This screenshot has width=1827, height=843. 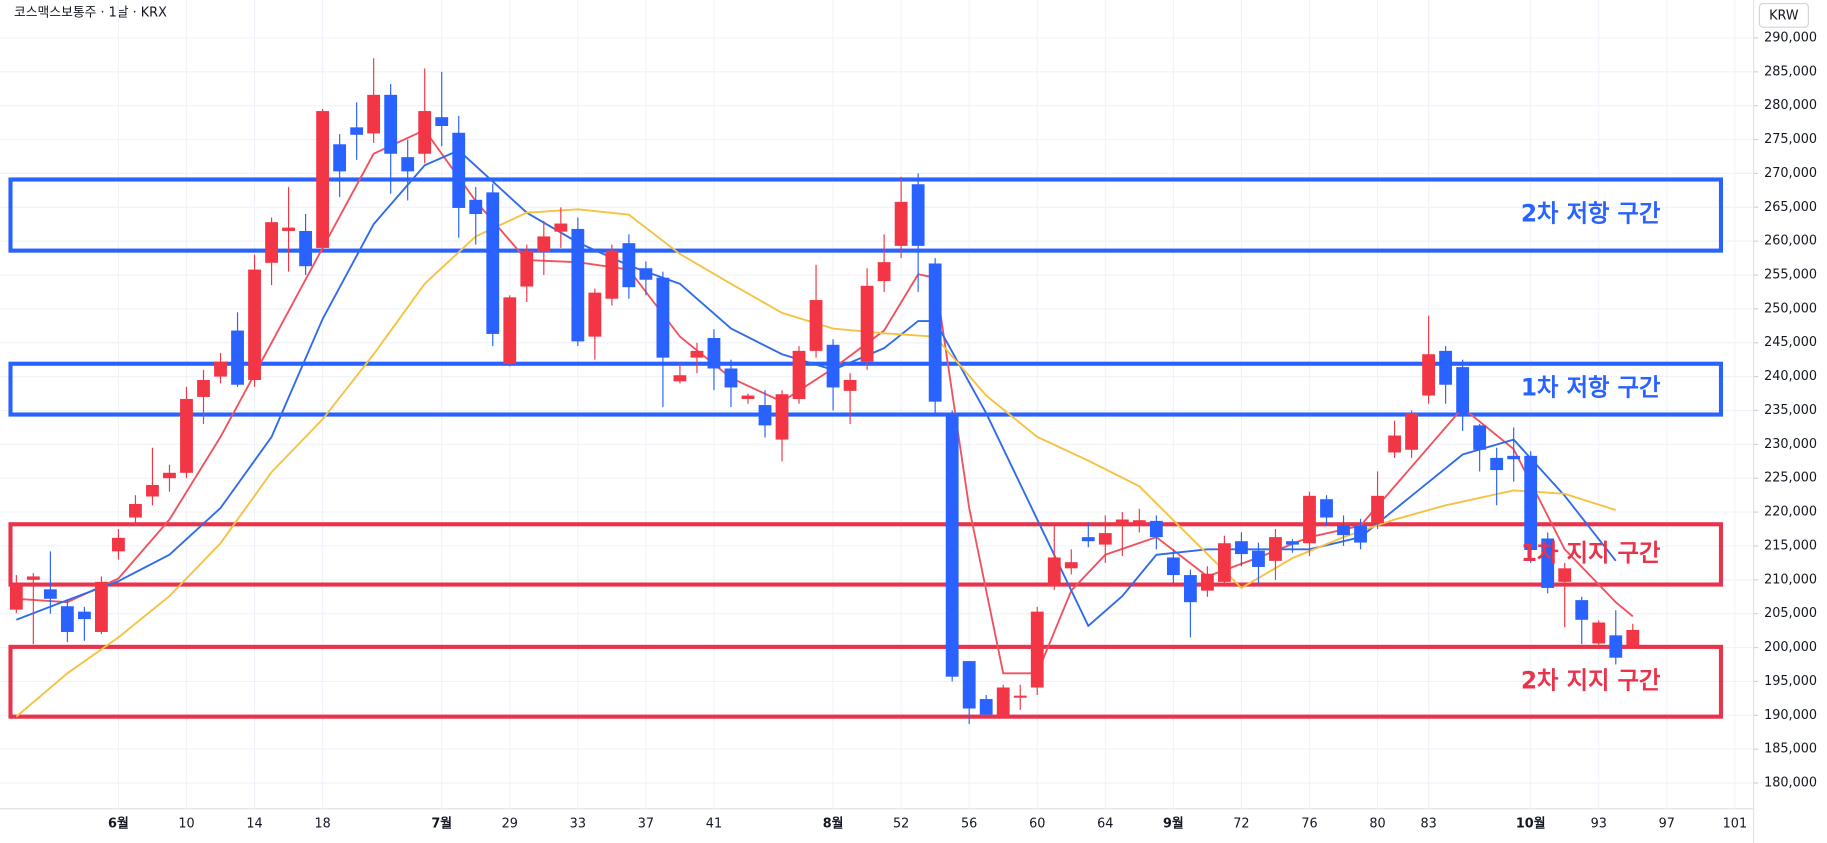 I want to click on y-tick-label: 250,000, so click(x=1790, y=308).